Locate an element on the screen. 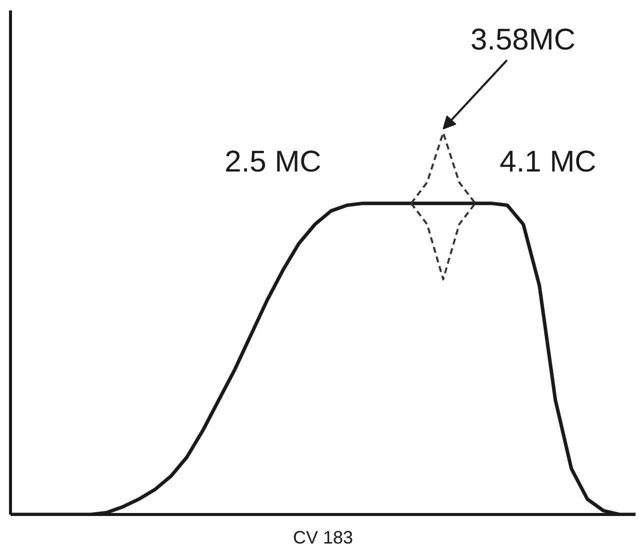  annotation: 2.5 MC is located at coordinates (273, 162).